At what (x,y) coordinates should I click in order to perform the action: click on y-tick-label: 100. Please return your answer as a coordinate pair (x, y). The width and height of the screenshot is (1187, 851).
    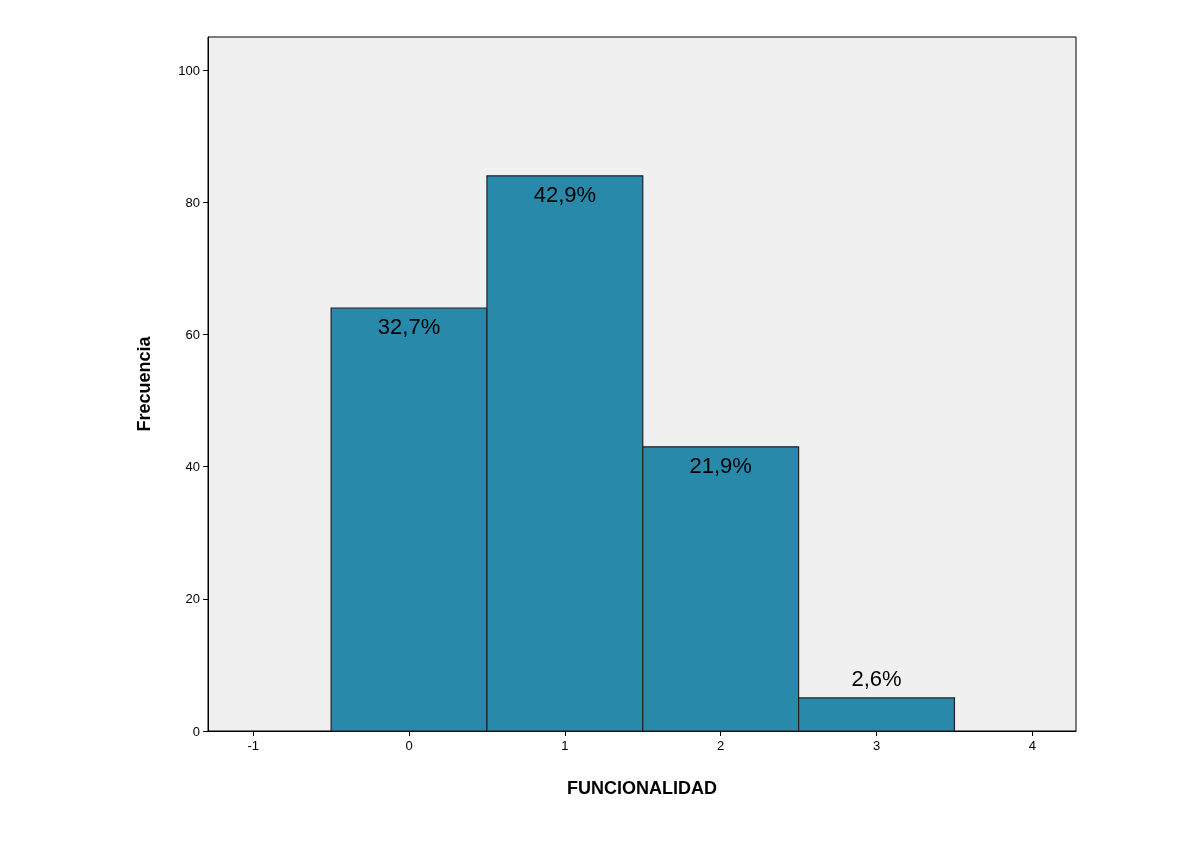
    Looking at the image, I should click on (189, 70).